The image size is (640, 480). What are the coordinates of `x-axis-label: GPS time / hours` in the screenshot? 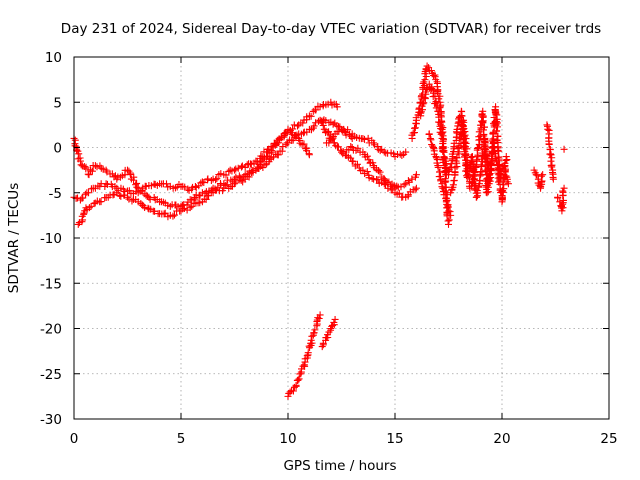 It's located at (339, 466).